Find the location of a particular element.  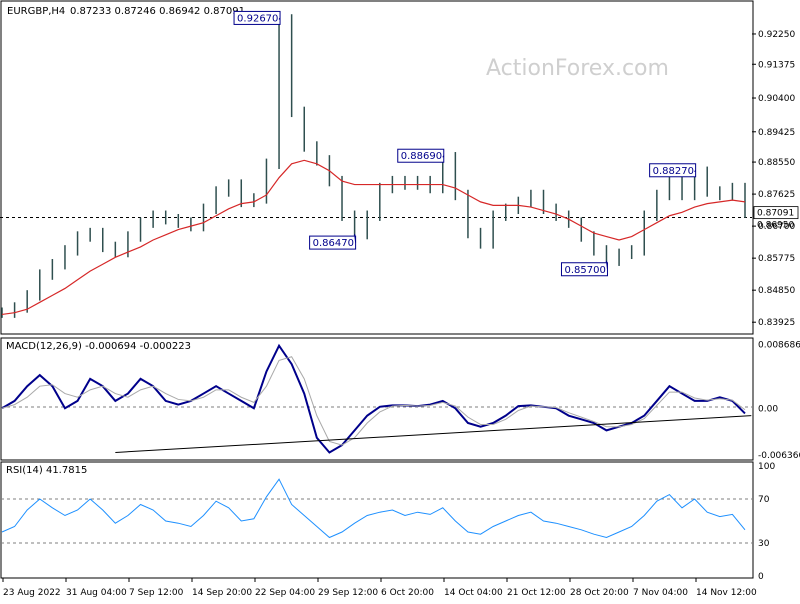

x-tick-label: 6 Oct 20:00 is located at coordinates (407, 593).